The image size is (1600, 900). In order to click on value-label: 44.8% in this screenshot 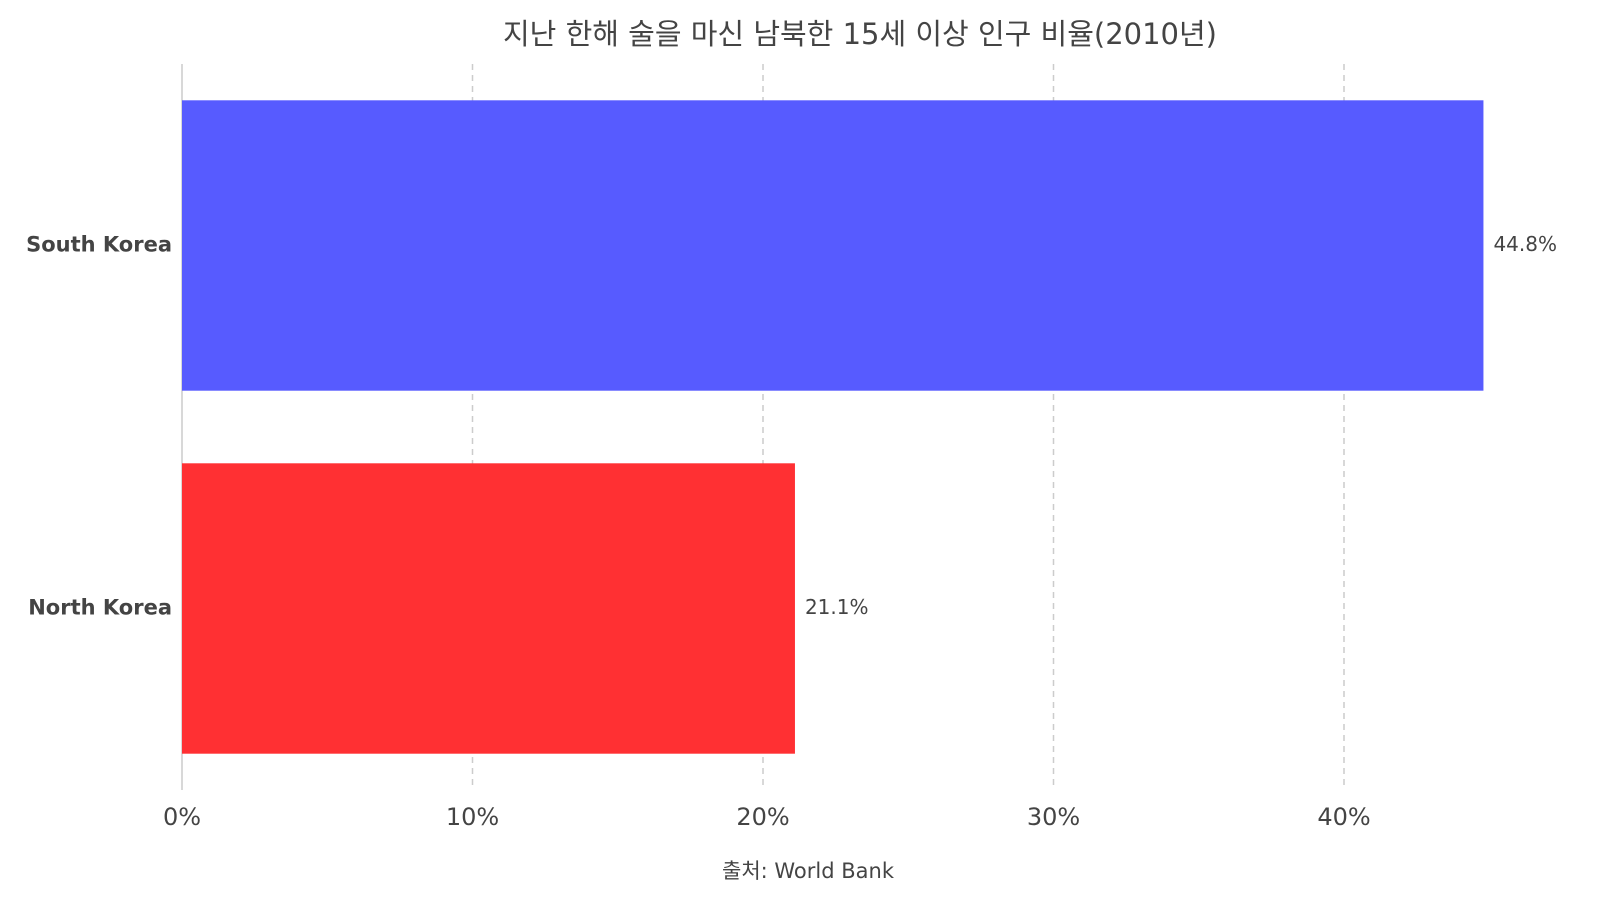, I will do `click(1525, 244)`.